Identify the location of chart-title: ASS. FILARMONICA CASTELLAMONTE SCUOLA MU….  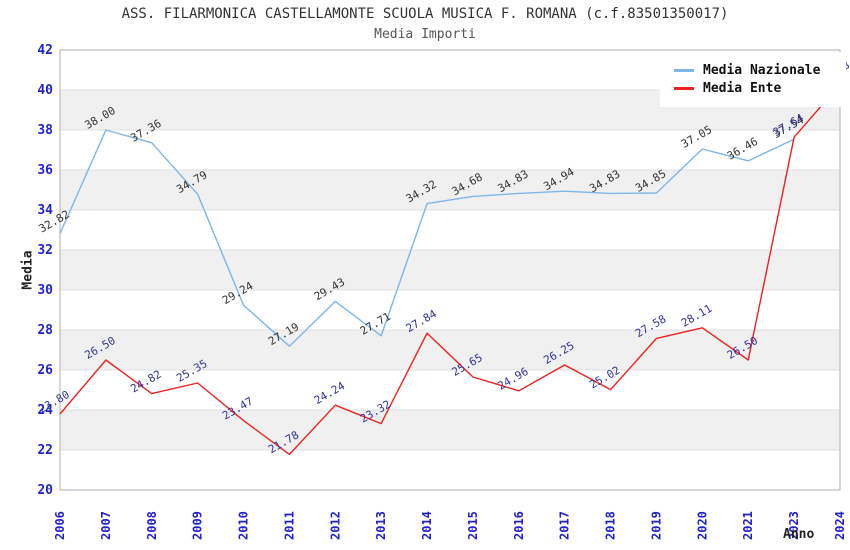
(425, 14).